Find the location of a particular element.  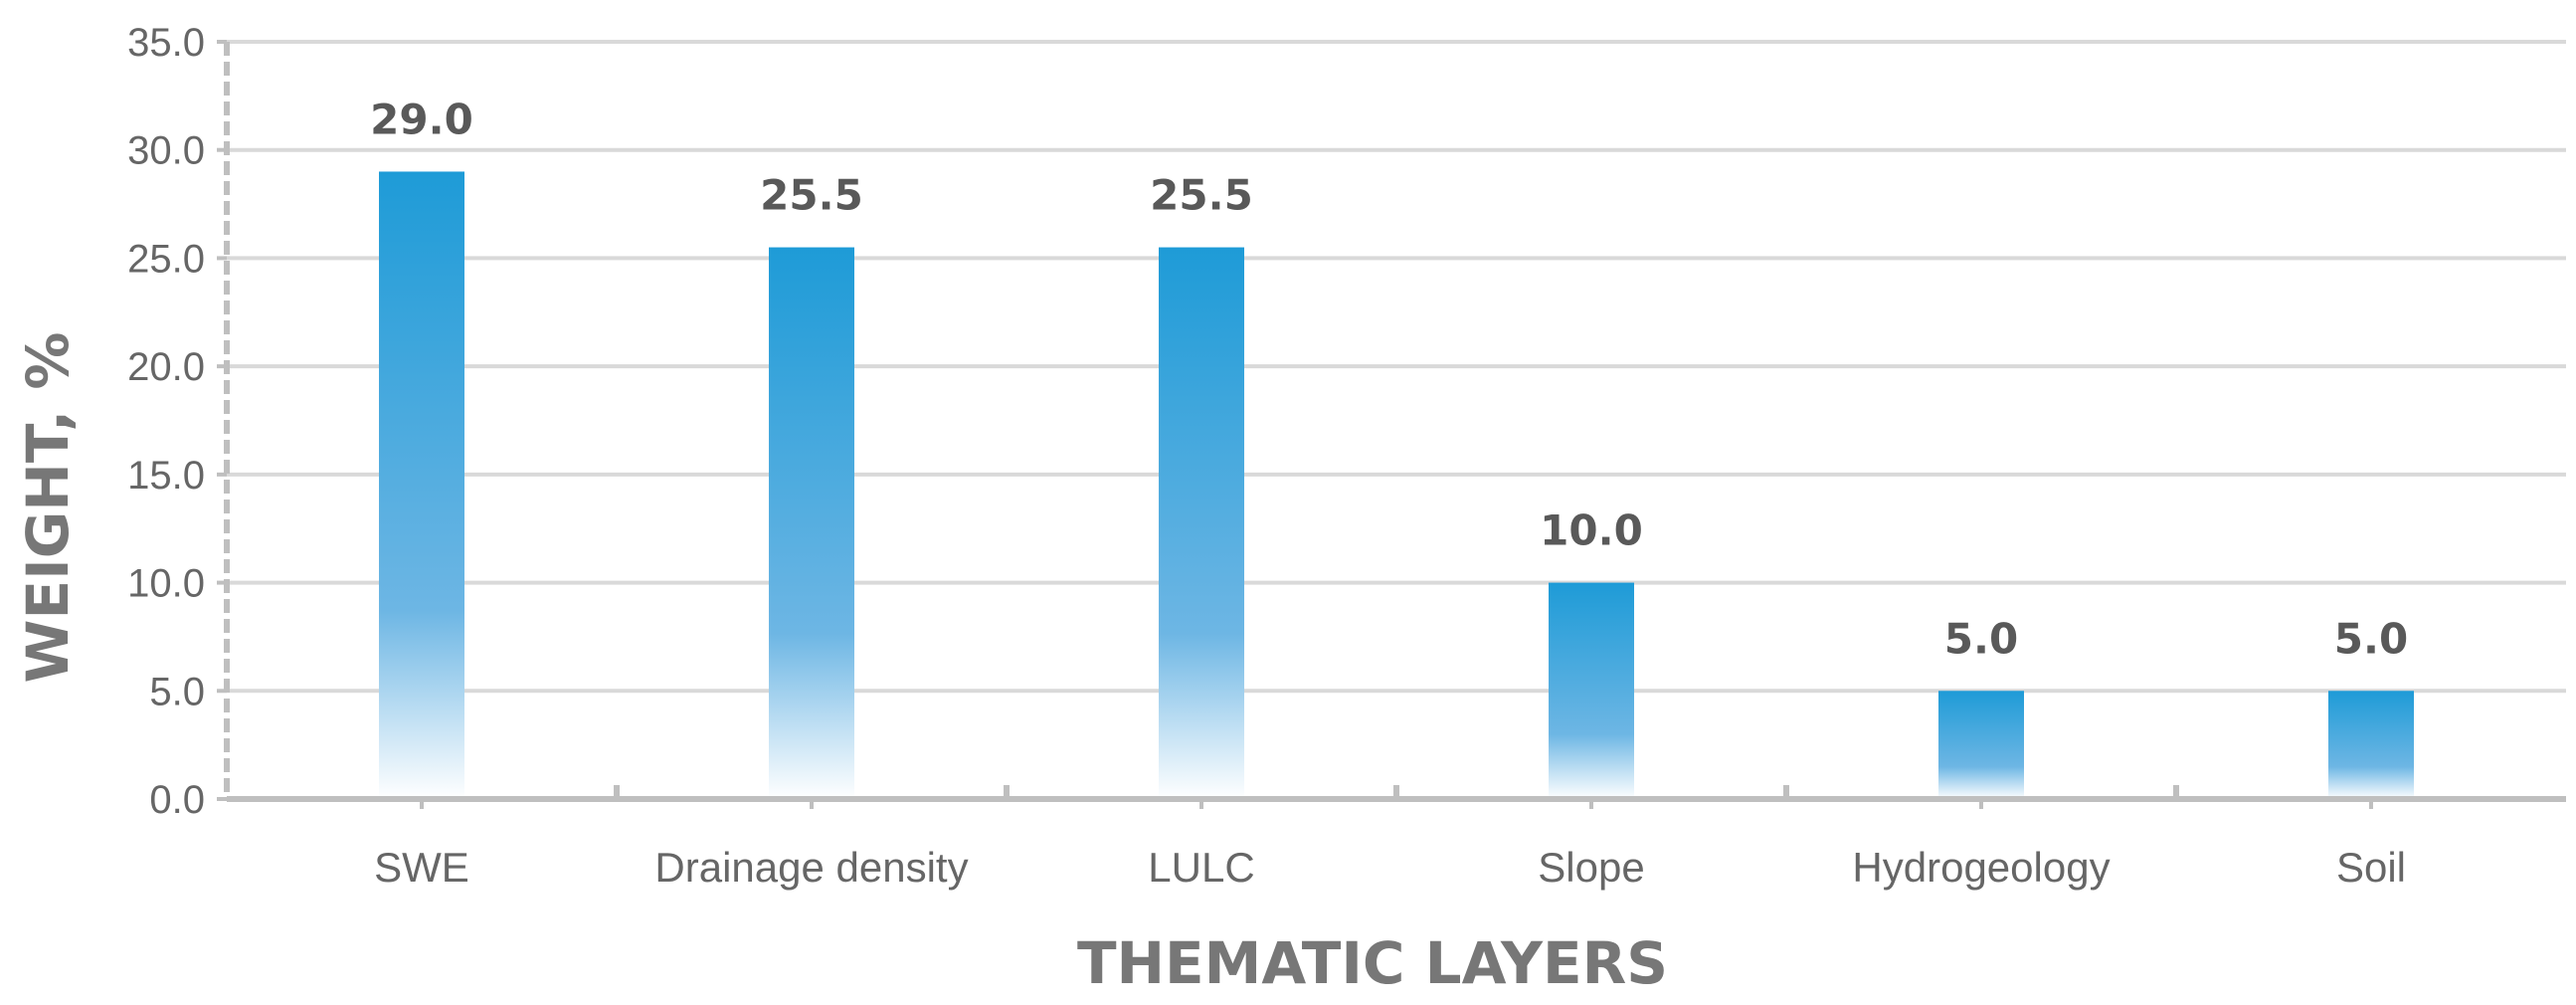

bar-swe is located at coordinates (421, 485).